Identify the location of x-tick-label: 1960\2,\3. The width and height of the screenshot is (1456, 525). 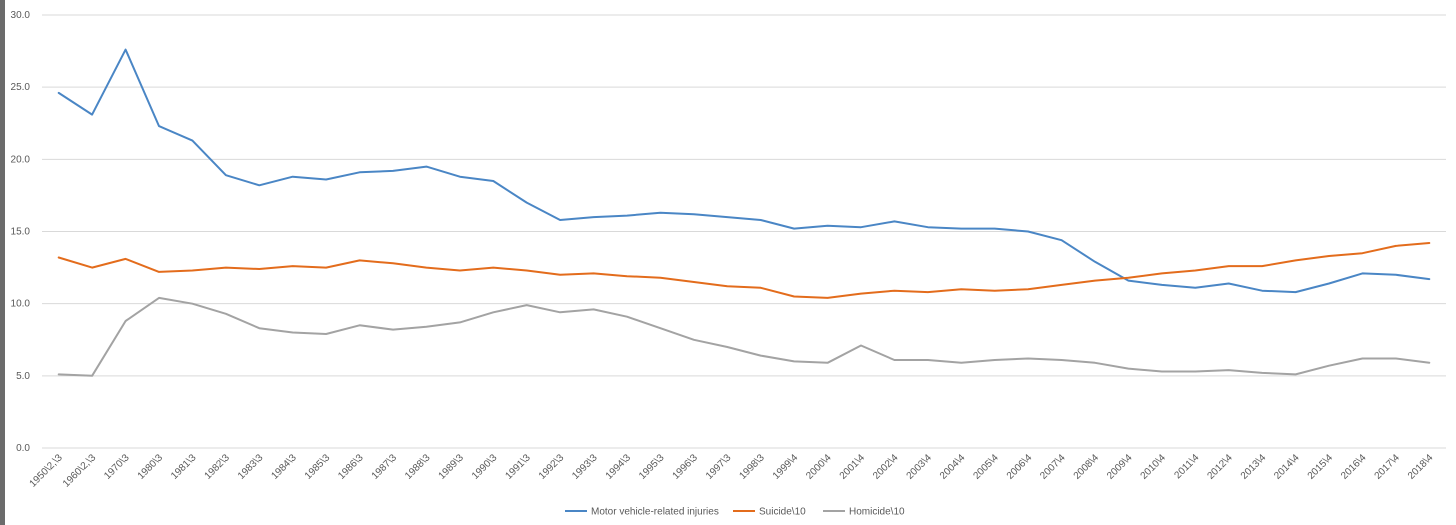
(80, 471).